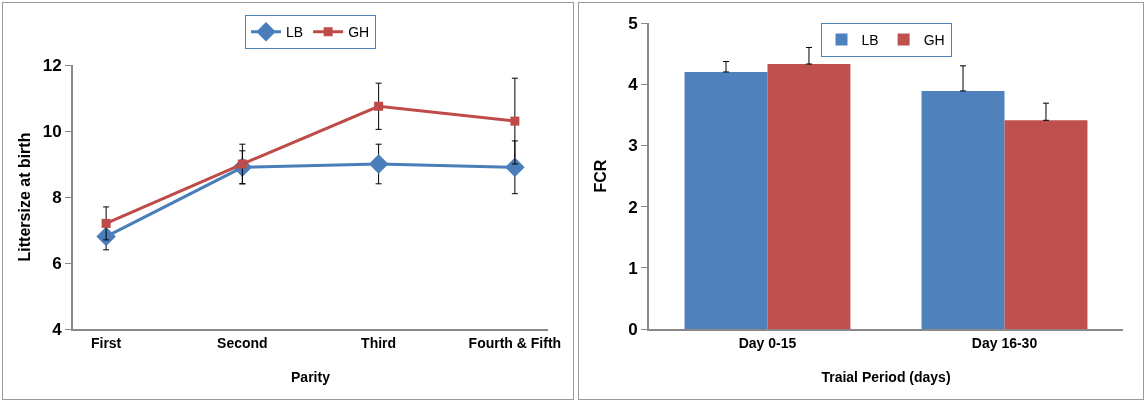  What do you see at coordinates (767, 342) in the screenshot?
I see `x-tick-label: Day 0-15` at bounding box center [767, 342].